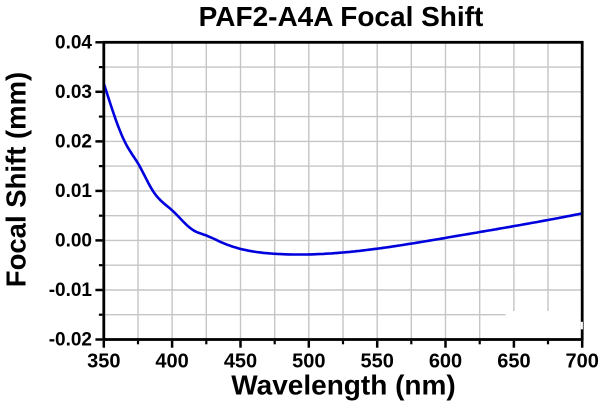  What do you see at coordinates (171, 362) in the screenshot?
I see `svg-text: 400` at bounding box center [171, 362].